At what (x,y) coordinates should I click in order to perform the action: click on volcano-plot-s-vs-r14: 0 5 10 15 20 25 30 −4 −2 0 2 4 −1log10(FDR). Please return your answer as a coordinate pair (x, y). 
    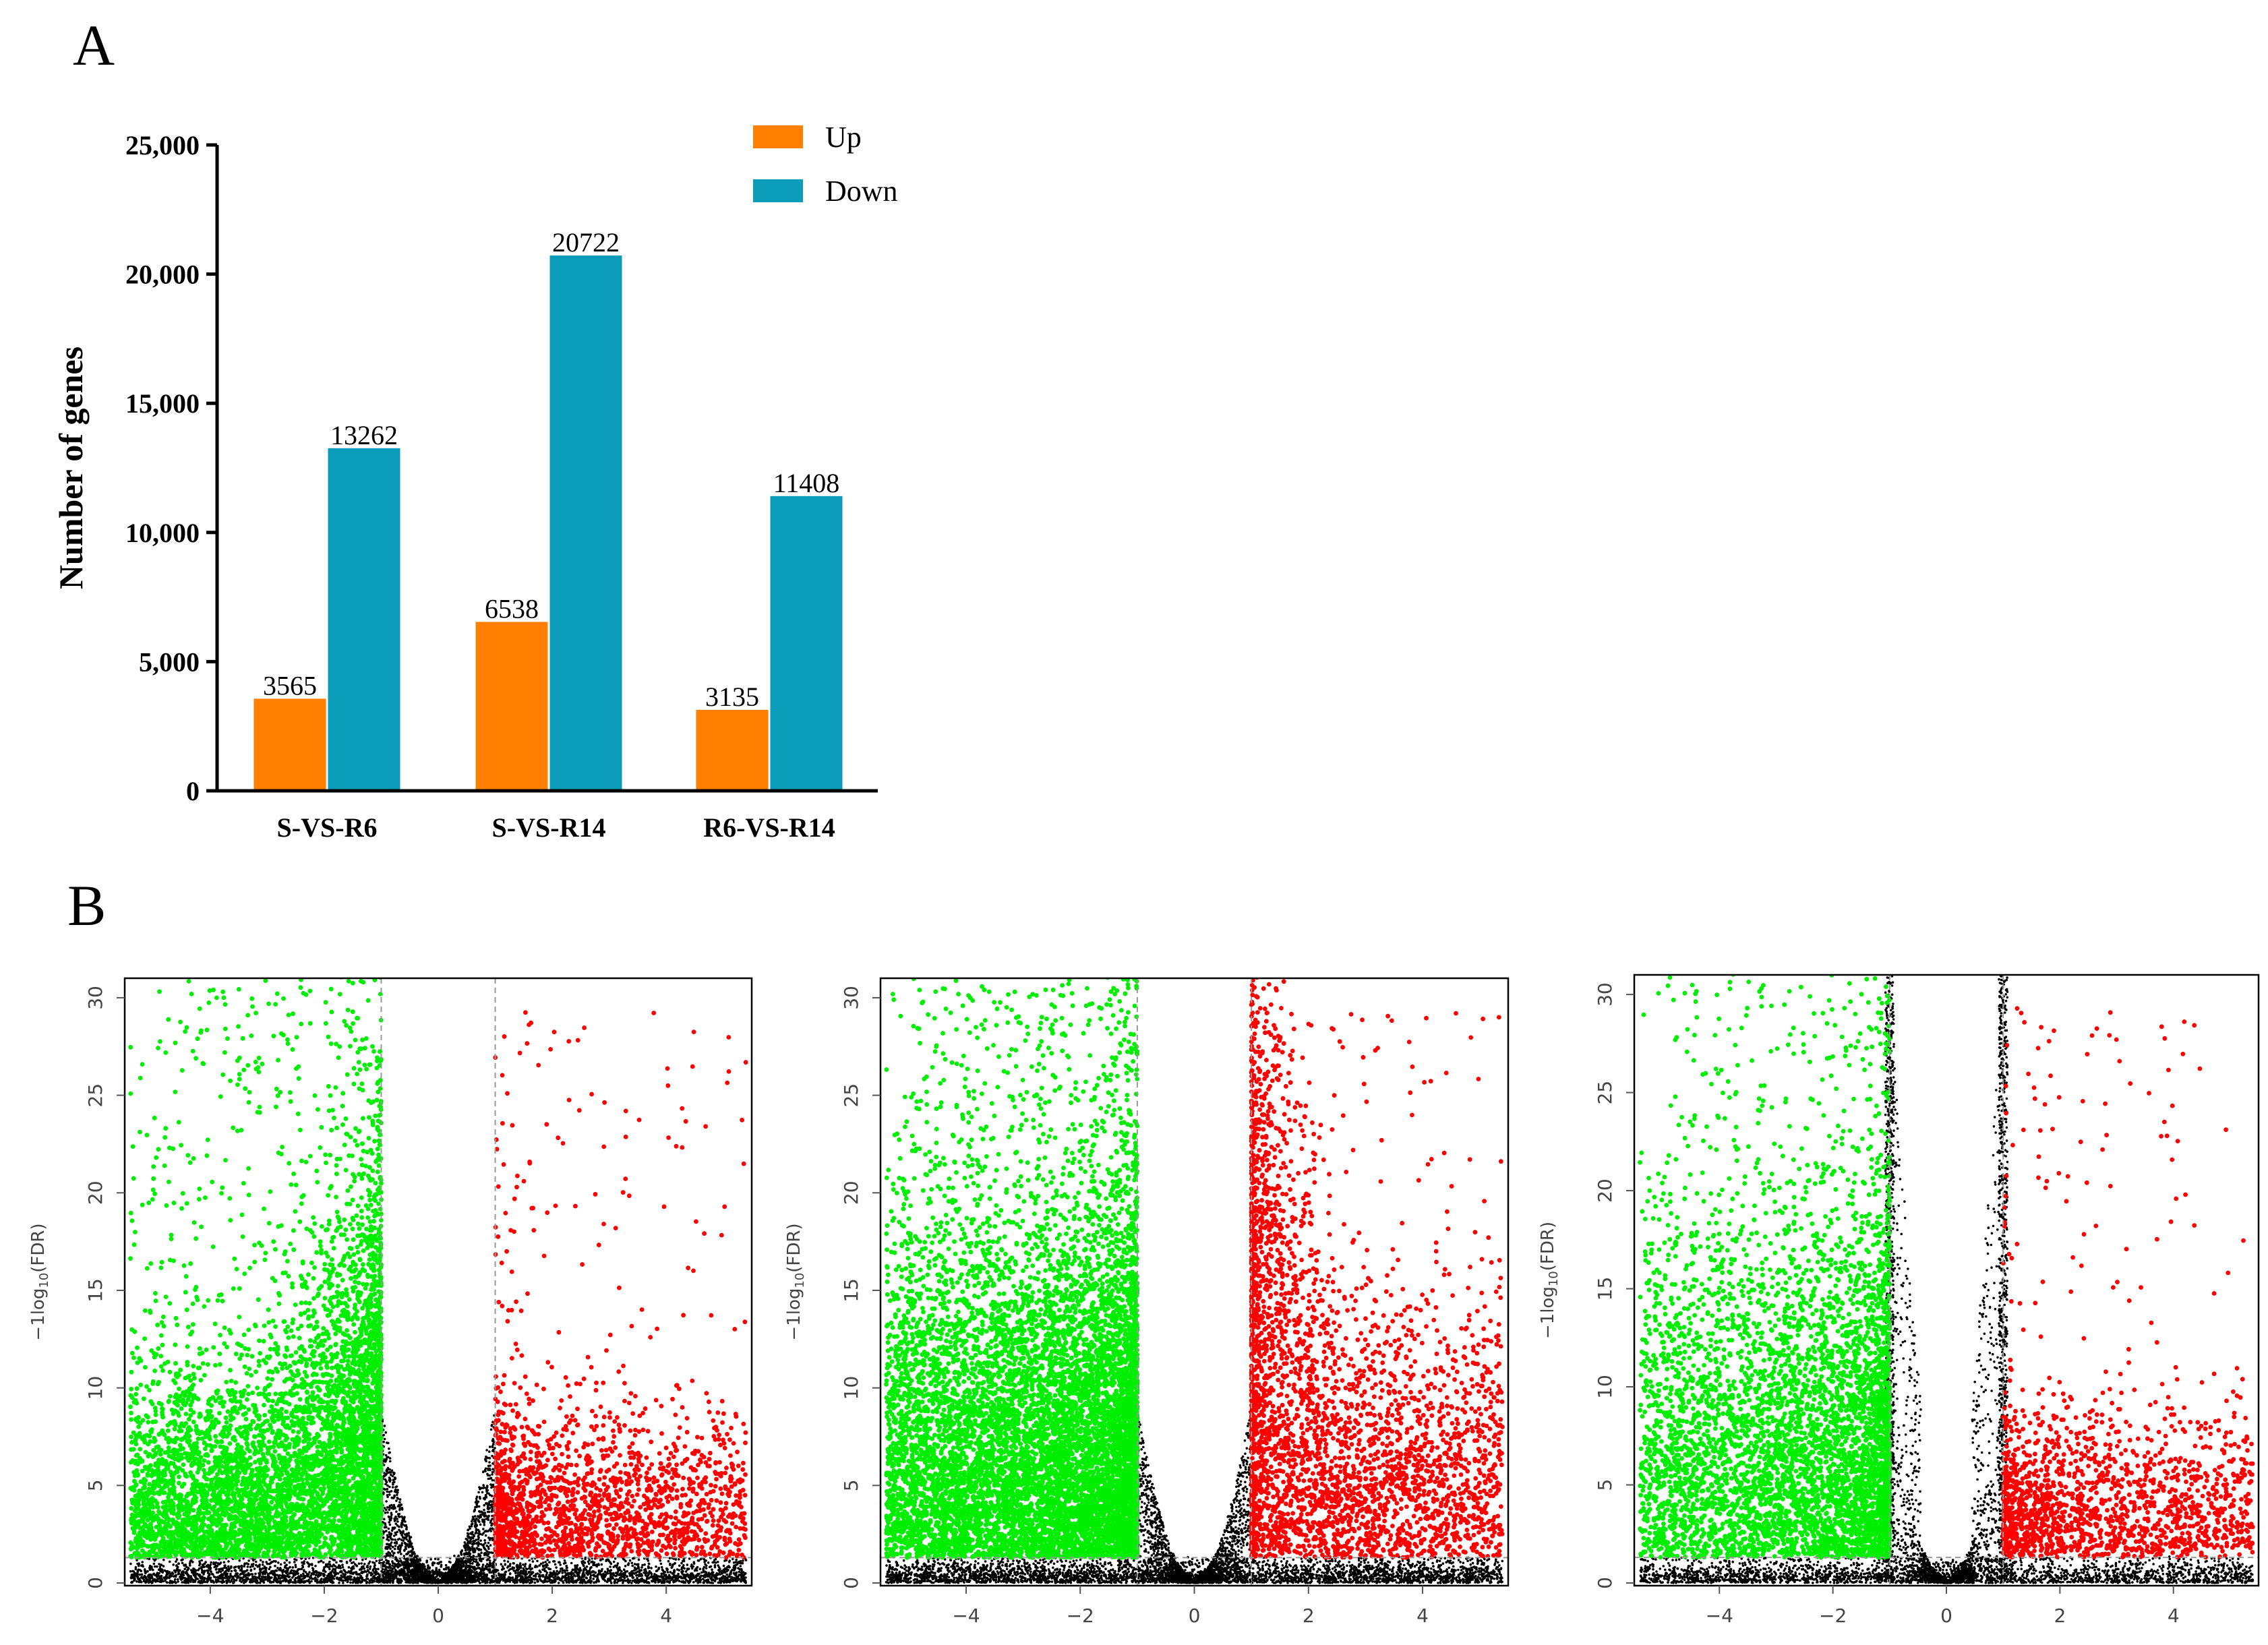
    Looking at the image, I should click on (1146, 1293).